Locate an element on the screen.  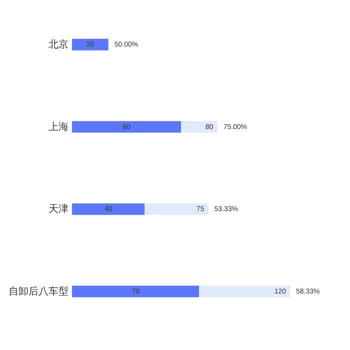
y-tick-label: 自卸后八车型 is located at coordinates (38, 291).